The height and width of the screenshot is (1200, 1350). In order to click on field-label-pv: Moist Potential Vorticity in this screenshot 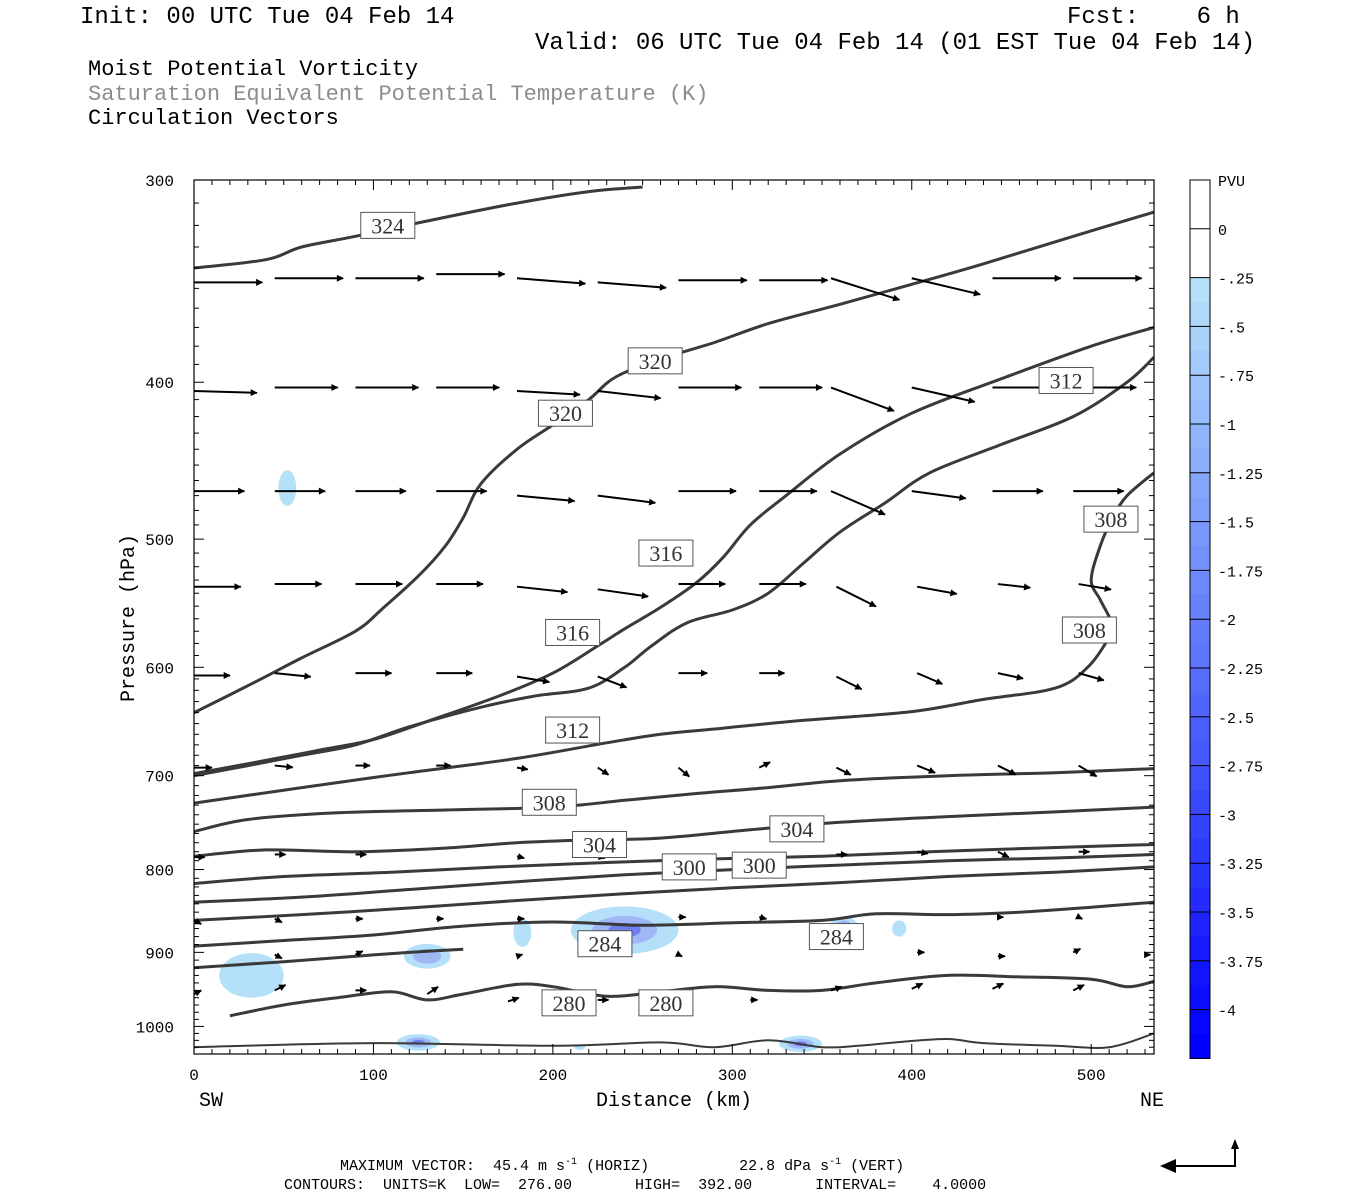, I will do `click(253, 69)`.